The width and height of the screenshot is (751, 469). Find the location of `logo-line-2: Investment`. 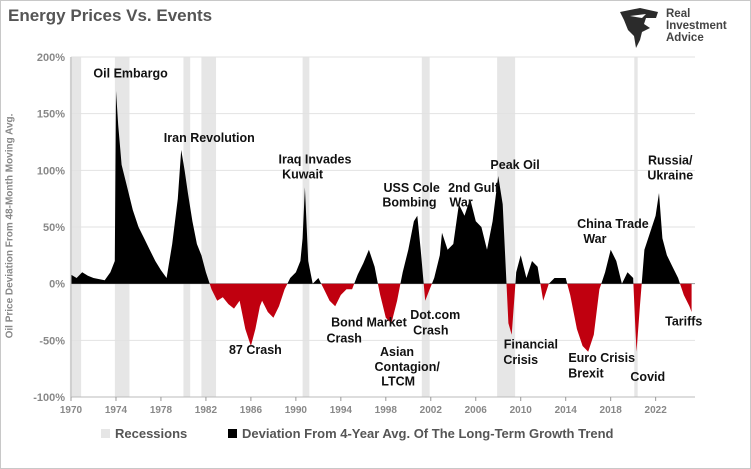

logo-line-2: Investment is located at coordinates (696, 26).